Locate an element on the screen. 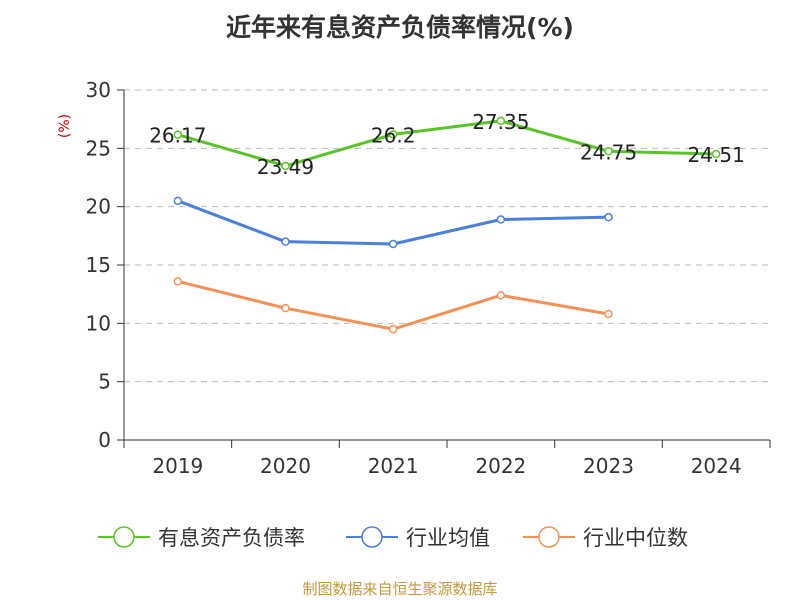 This screenshot has height=600, width=800. legend-label: 行业均值 is located at coordinates (448, 538).